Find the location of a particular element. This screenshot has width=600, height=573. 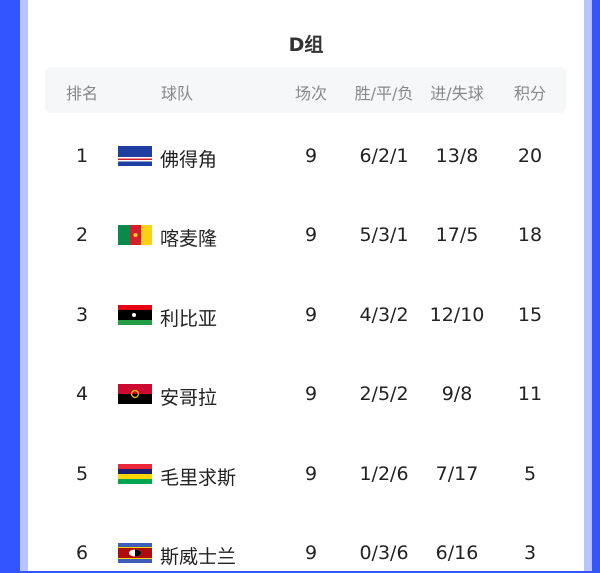

table-row: 6 斯威士兰 9 0/3/6 6/16 3 is located at coordinates (306, 553).